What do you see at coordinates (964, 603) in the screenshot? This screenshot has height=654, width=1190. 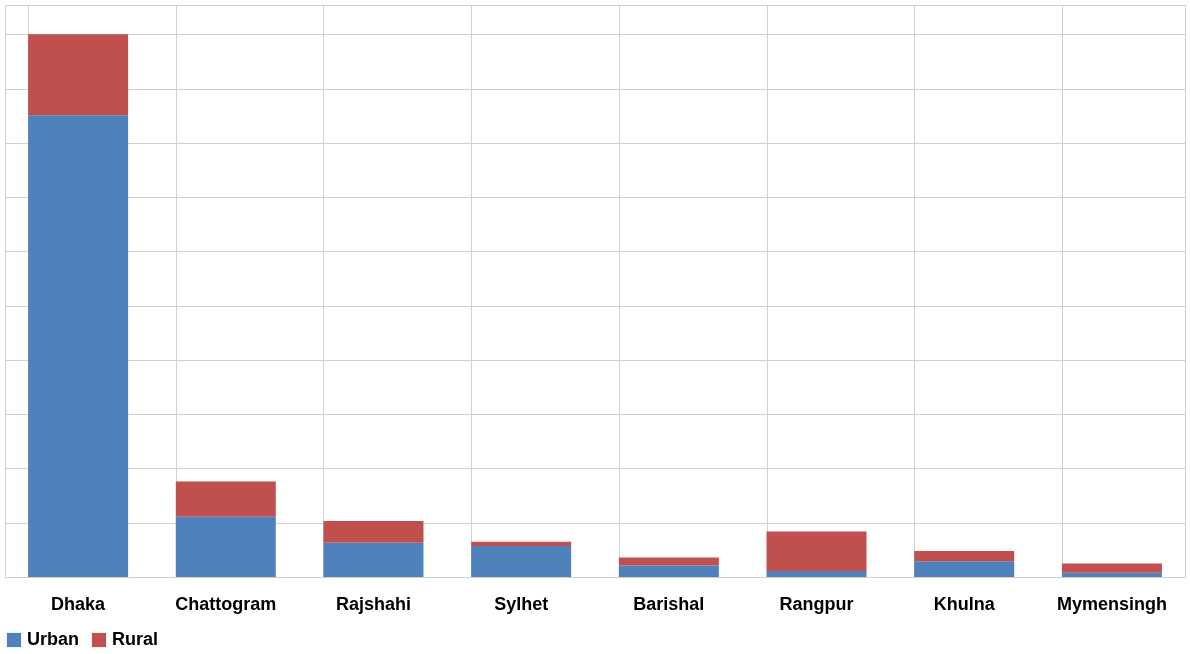 I see `x-tick-label: Khulna` at bounding box center [964, 603].